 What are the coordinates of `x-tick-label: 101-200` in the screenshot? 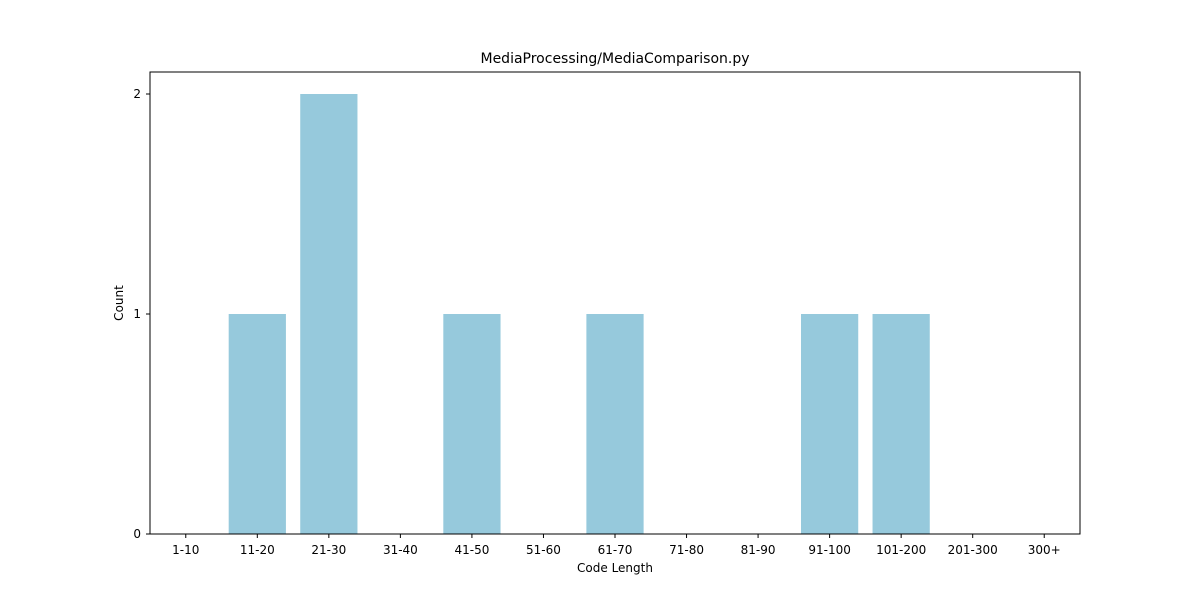 It's located at (901, 550).